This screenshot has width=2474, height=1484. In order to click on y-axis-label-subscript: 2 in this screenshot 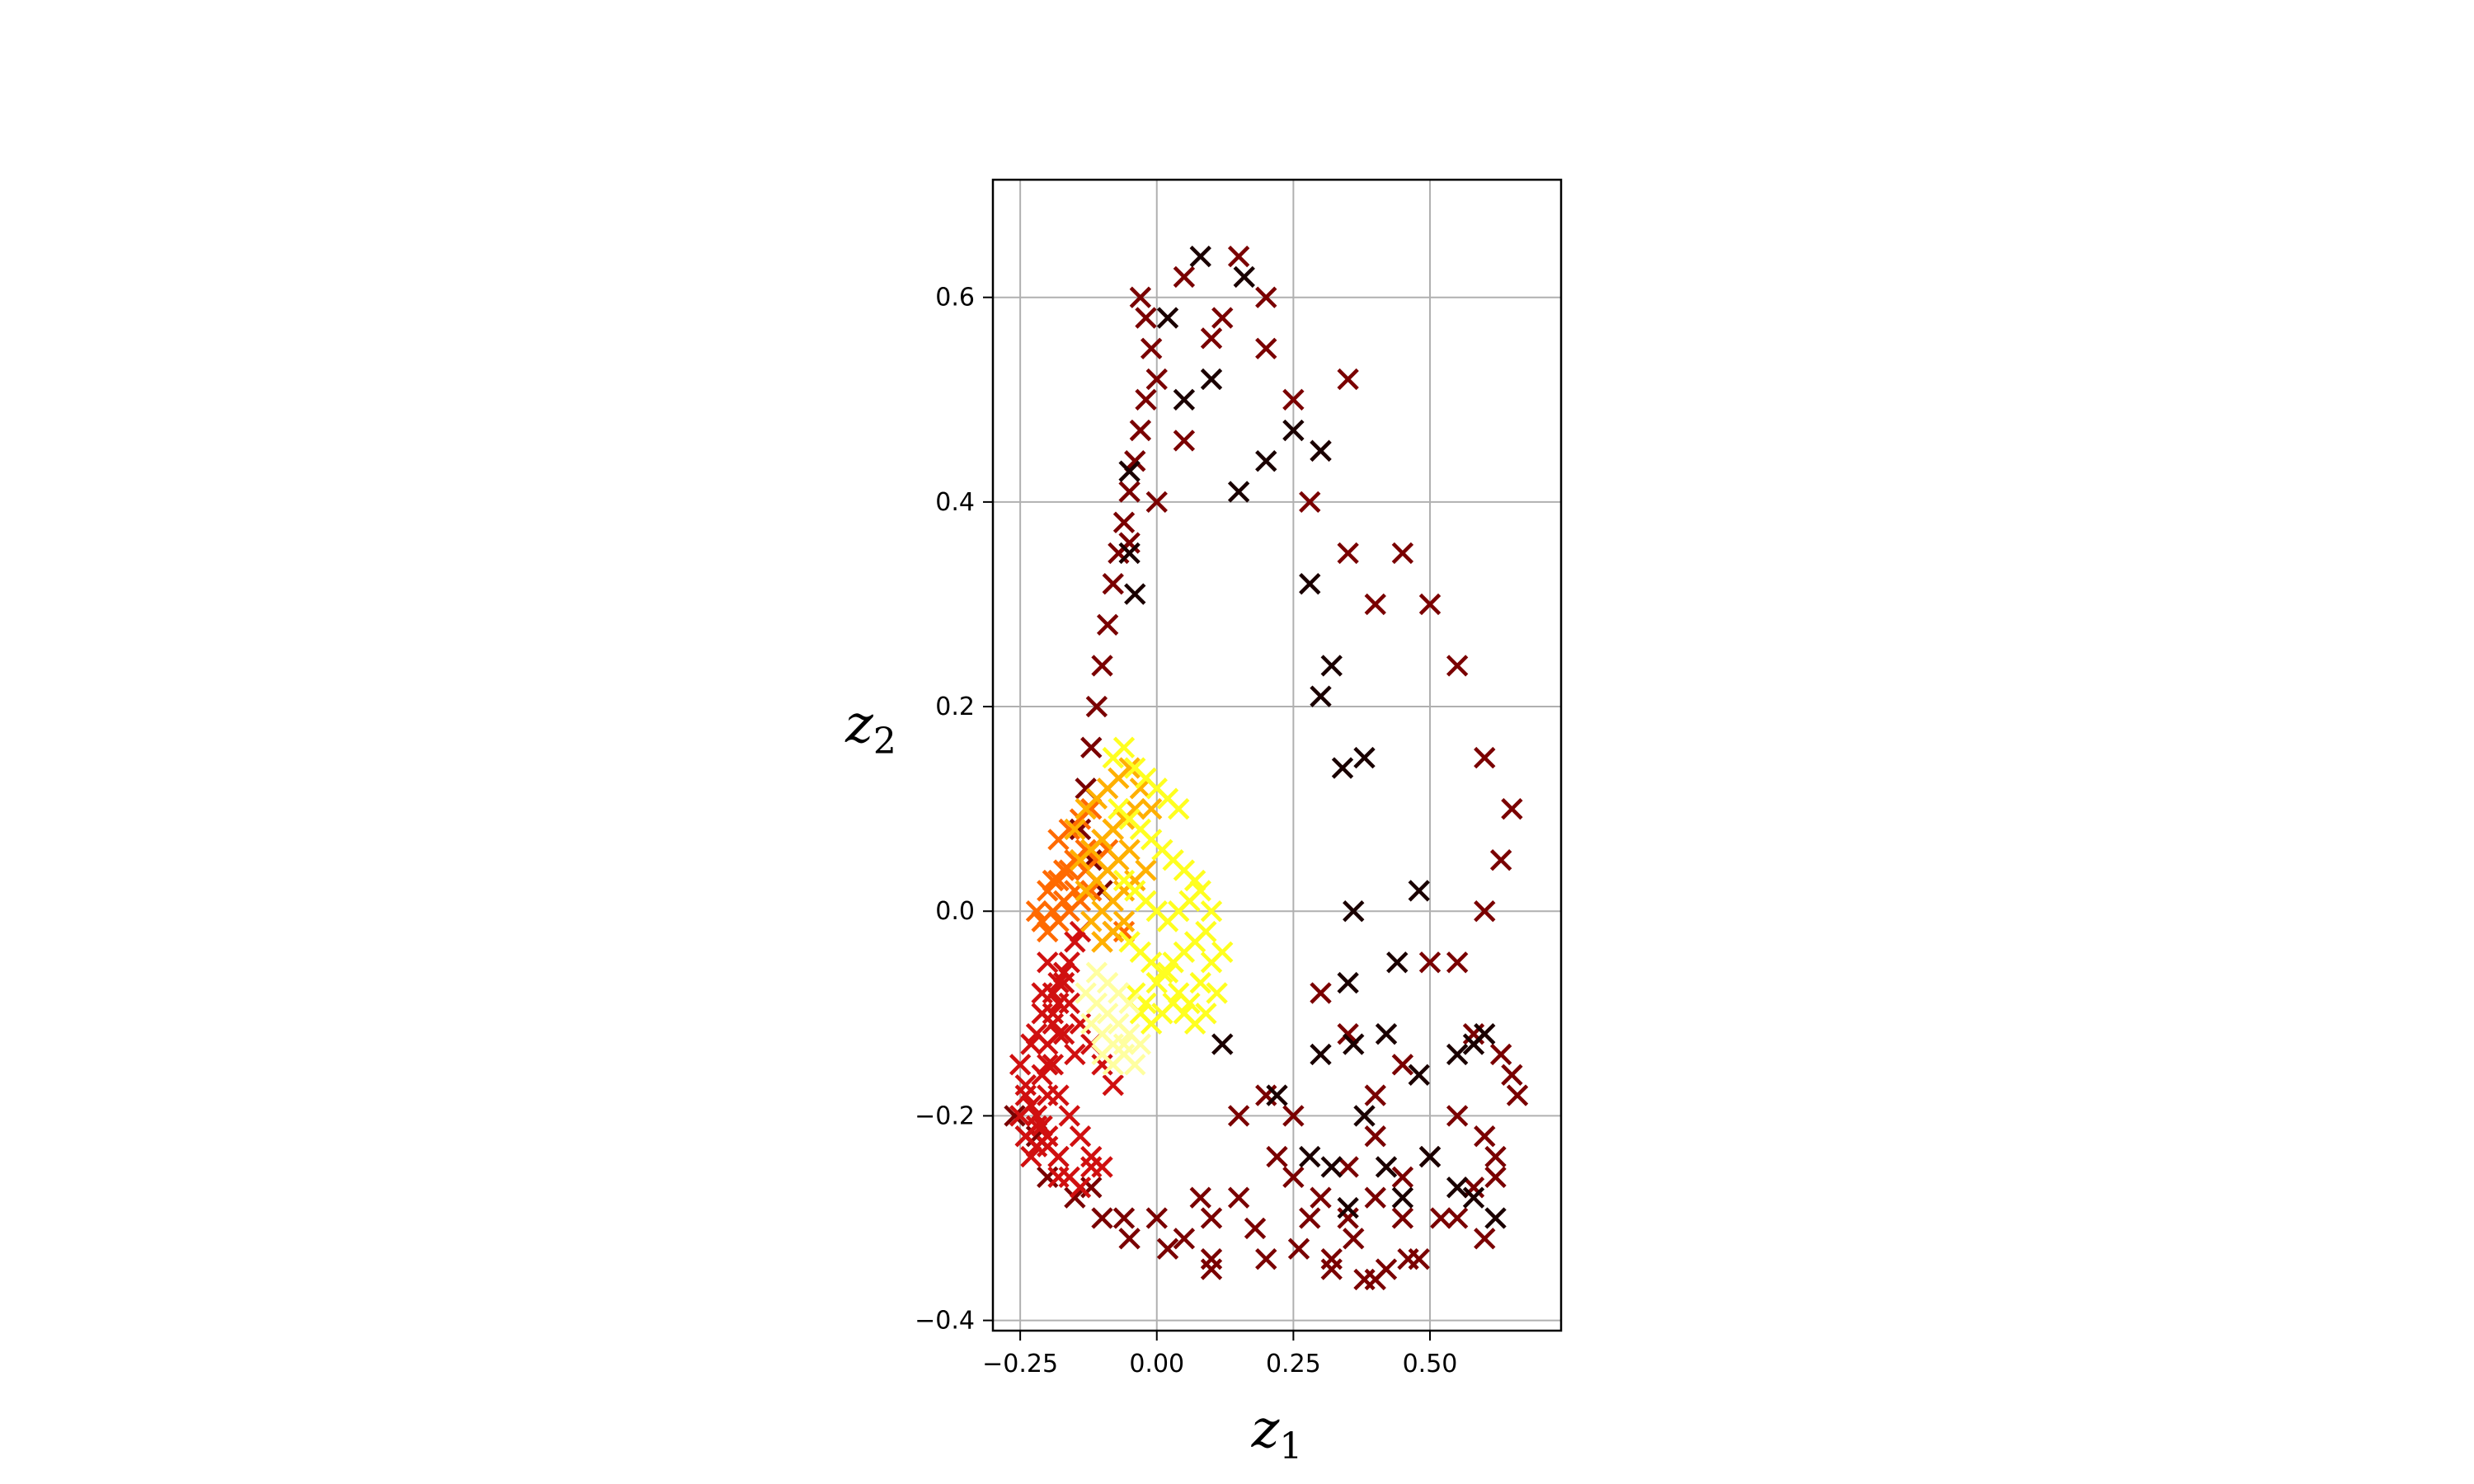, I will do `click(884, 742)`.